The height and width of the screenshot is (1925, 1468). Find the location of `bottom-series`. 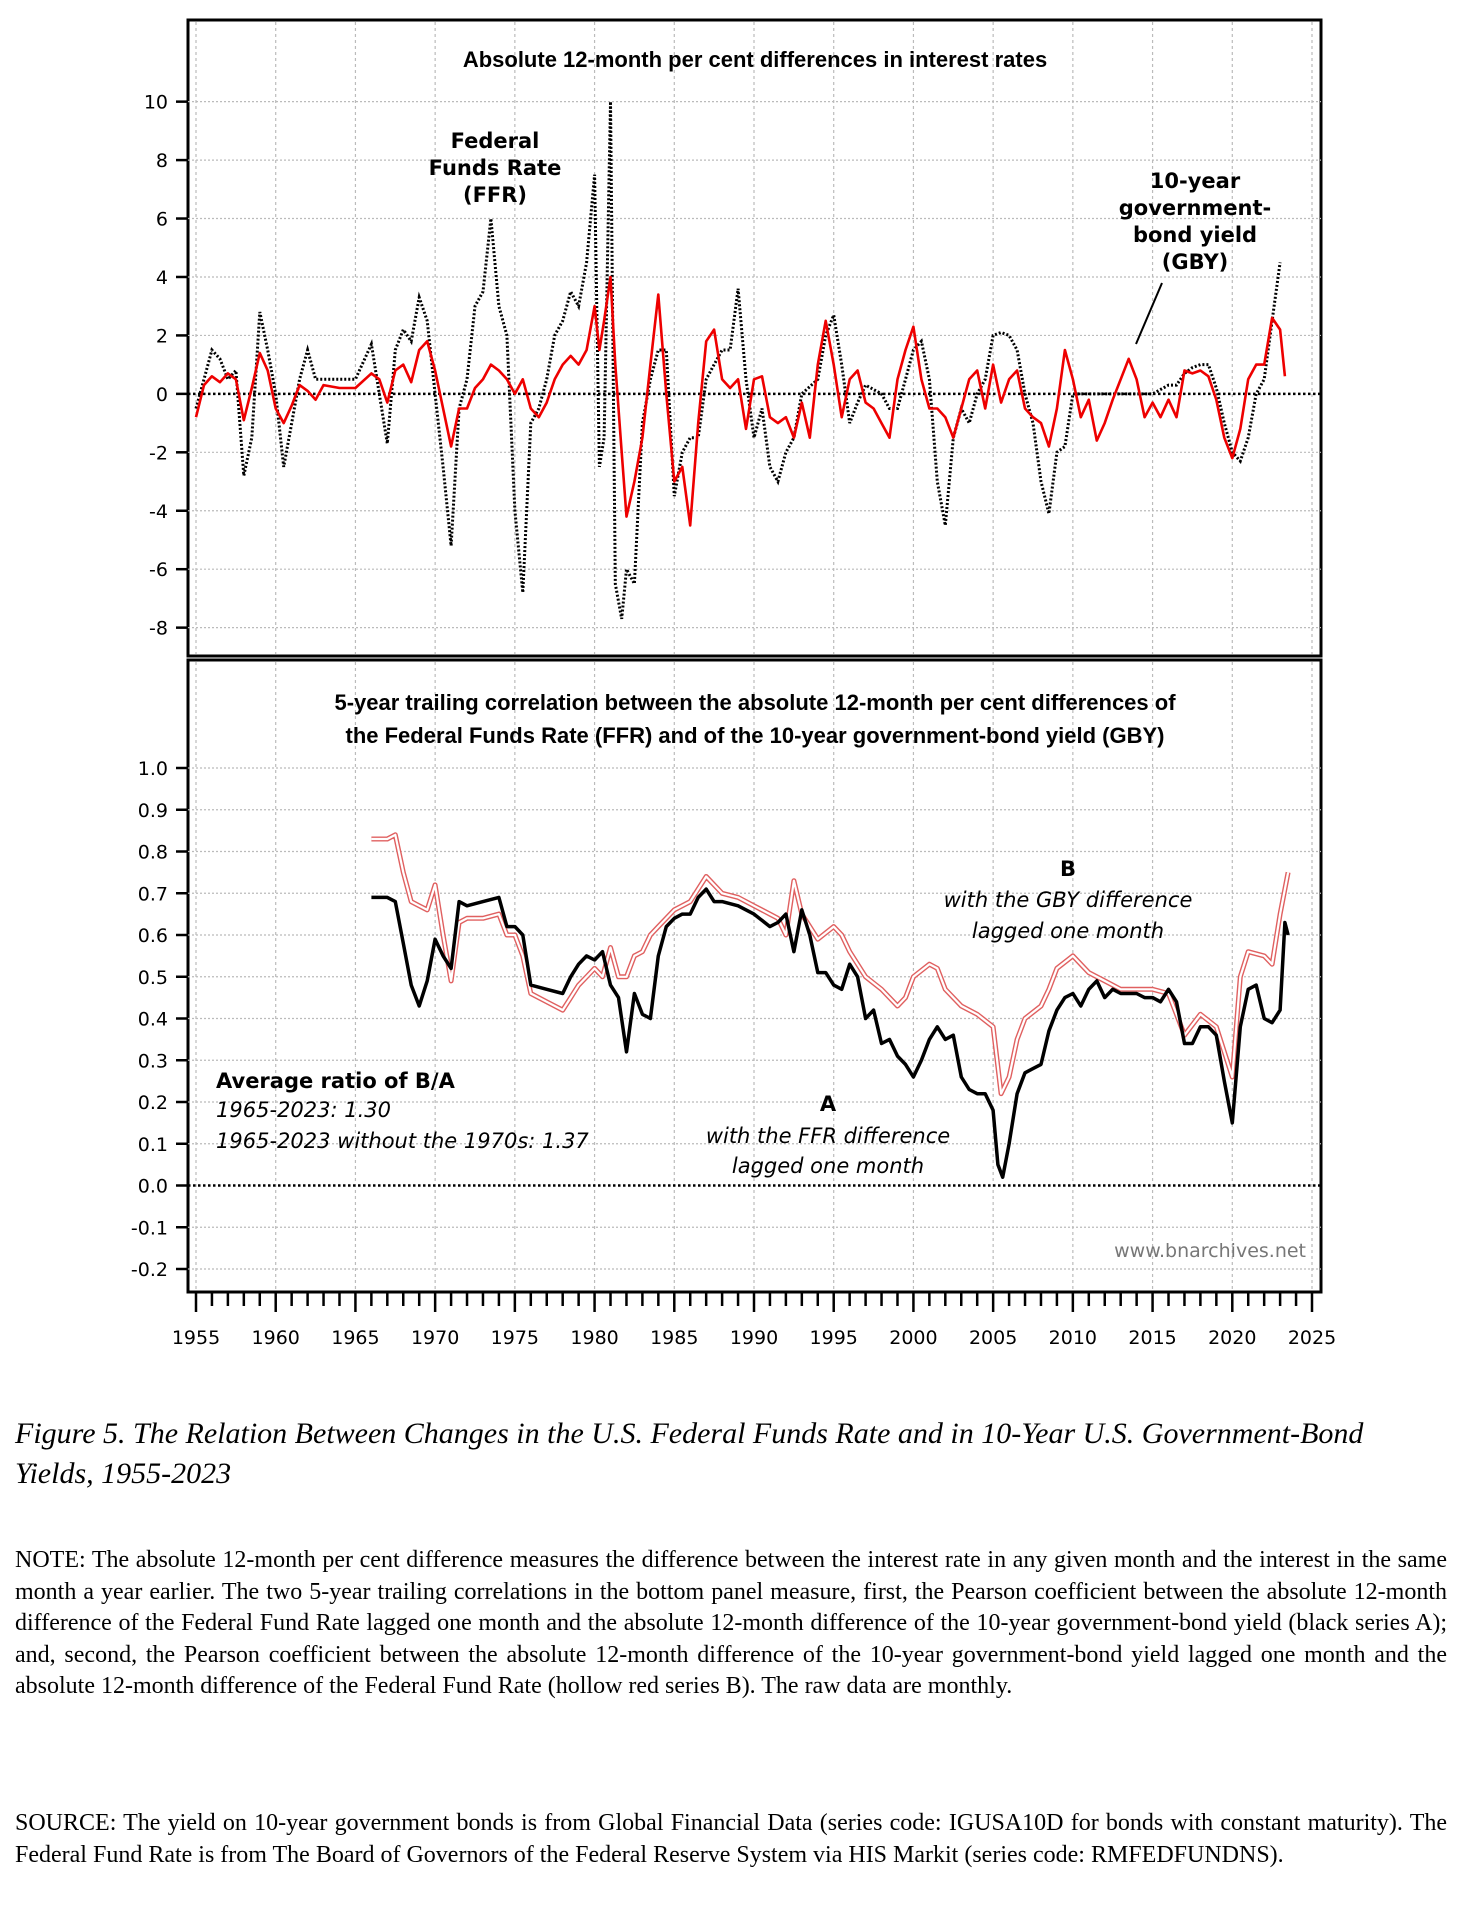

bottom-series is located at coordinates (831, 1005).